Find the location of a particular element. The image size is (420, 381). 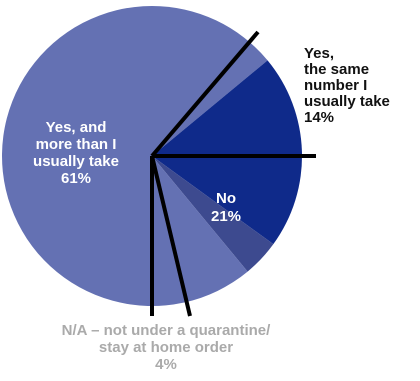

slice-label-line: stay at home order is located at coordinates (166, 347).